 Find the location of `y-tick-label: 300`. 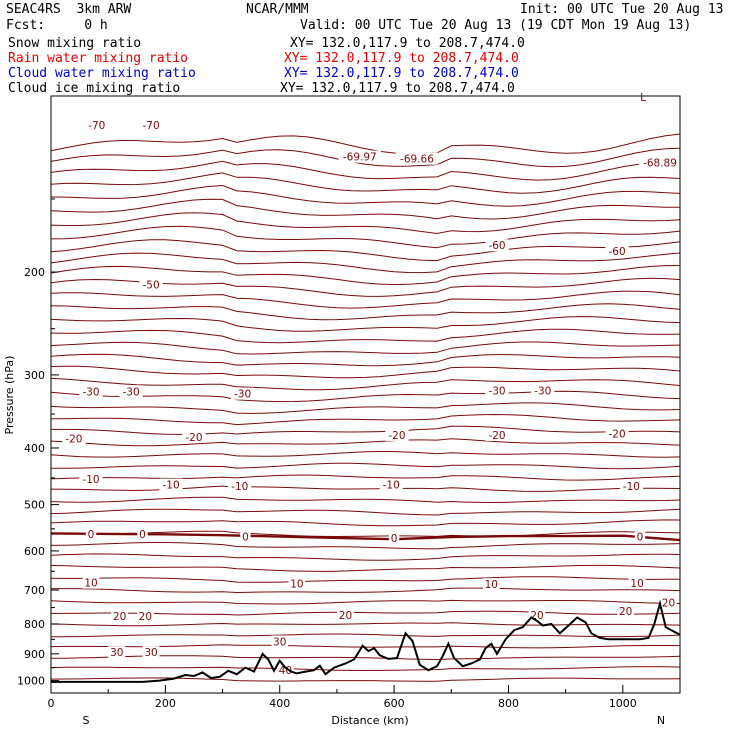

y-tick-label: 300 is located at coordinates (34, 375).